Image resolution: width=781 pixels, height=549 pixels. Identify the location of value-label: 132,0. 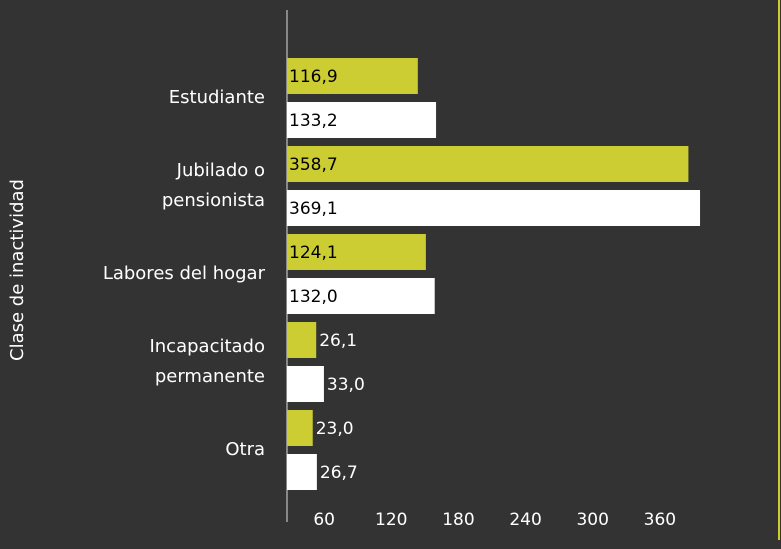
(313, 297).